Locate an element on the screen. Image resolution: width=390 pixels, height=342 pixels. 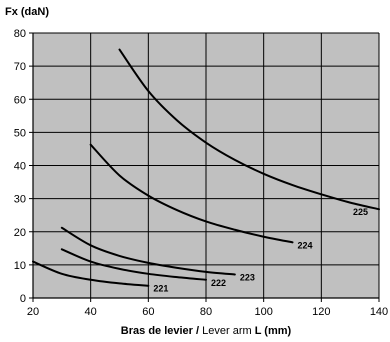
x-tick-label: 120 is located at coordinates (321, 312).